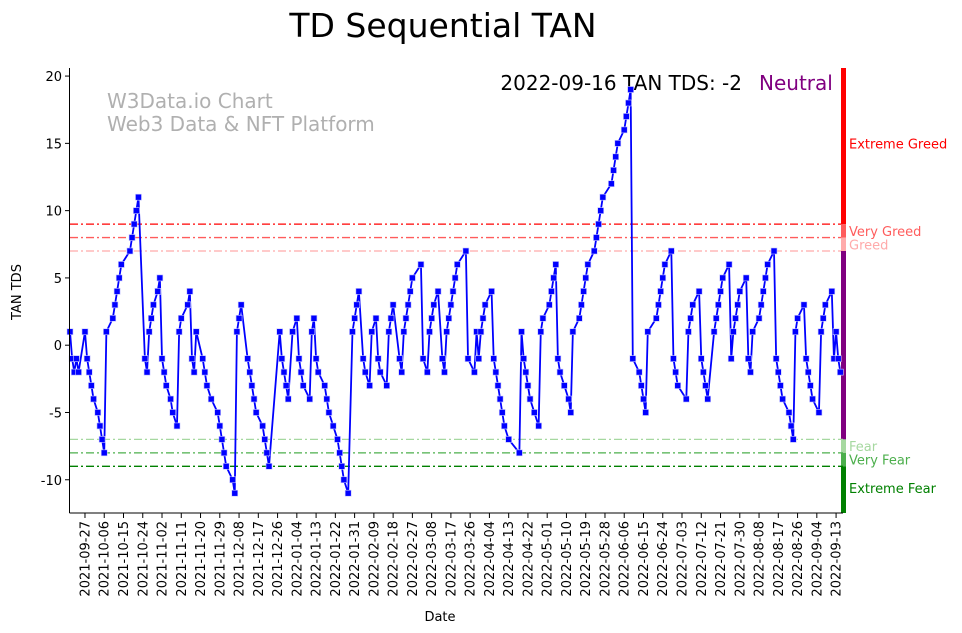 This screenshot has width=962, height=633. What do you see at coordinates (451, 559) in the screenshot?
I see `x-tick-label: 2022-03-17` at bounding box center [451, 559].